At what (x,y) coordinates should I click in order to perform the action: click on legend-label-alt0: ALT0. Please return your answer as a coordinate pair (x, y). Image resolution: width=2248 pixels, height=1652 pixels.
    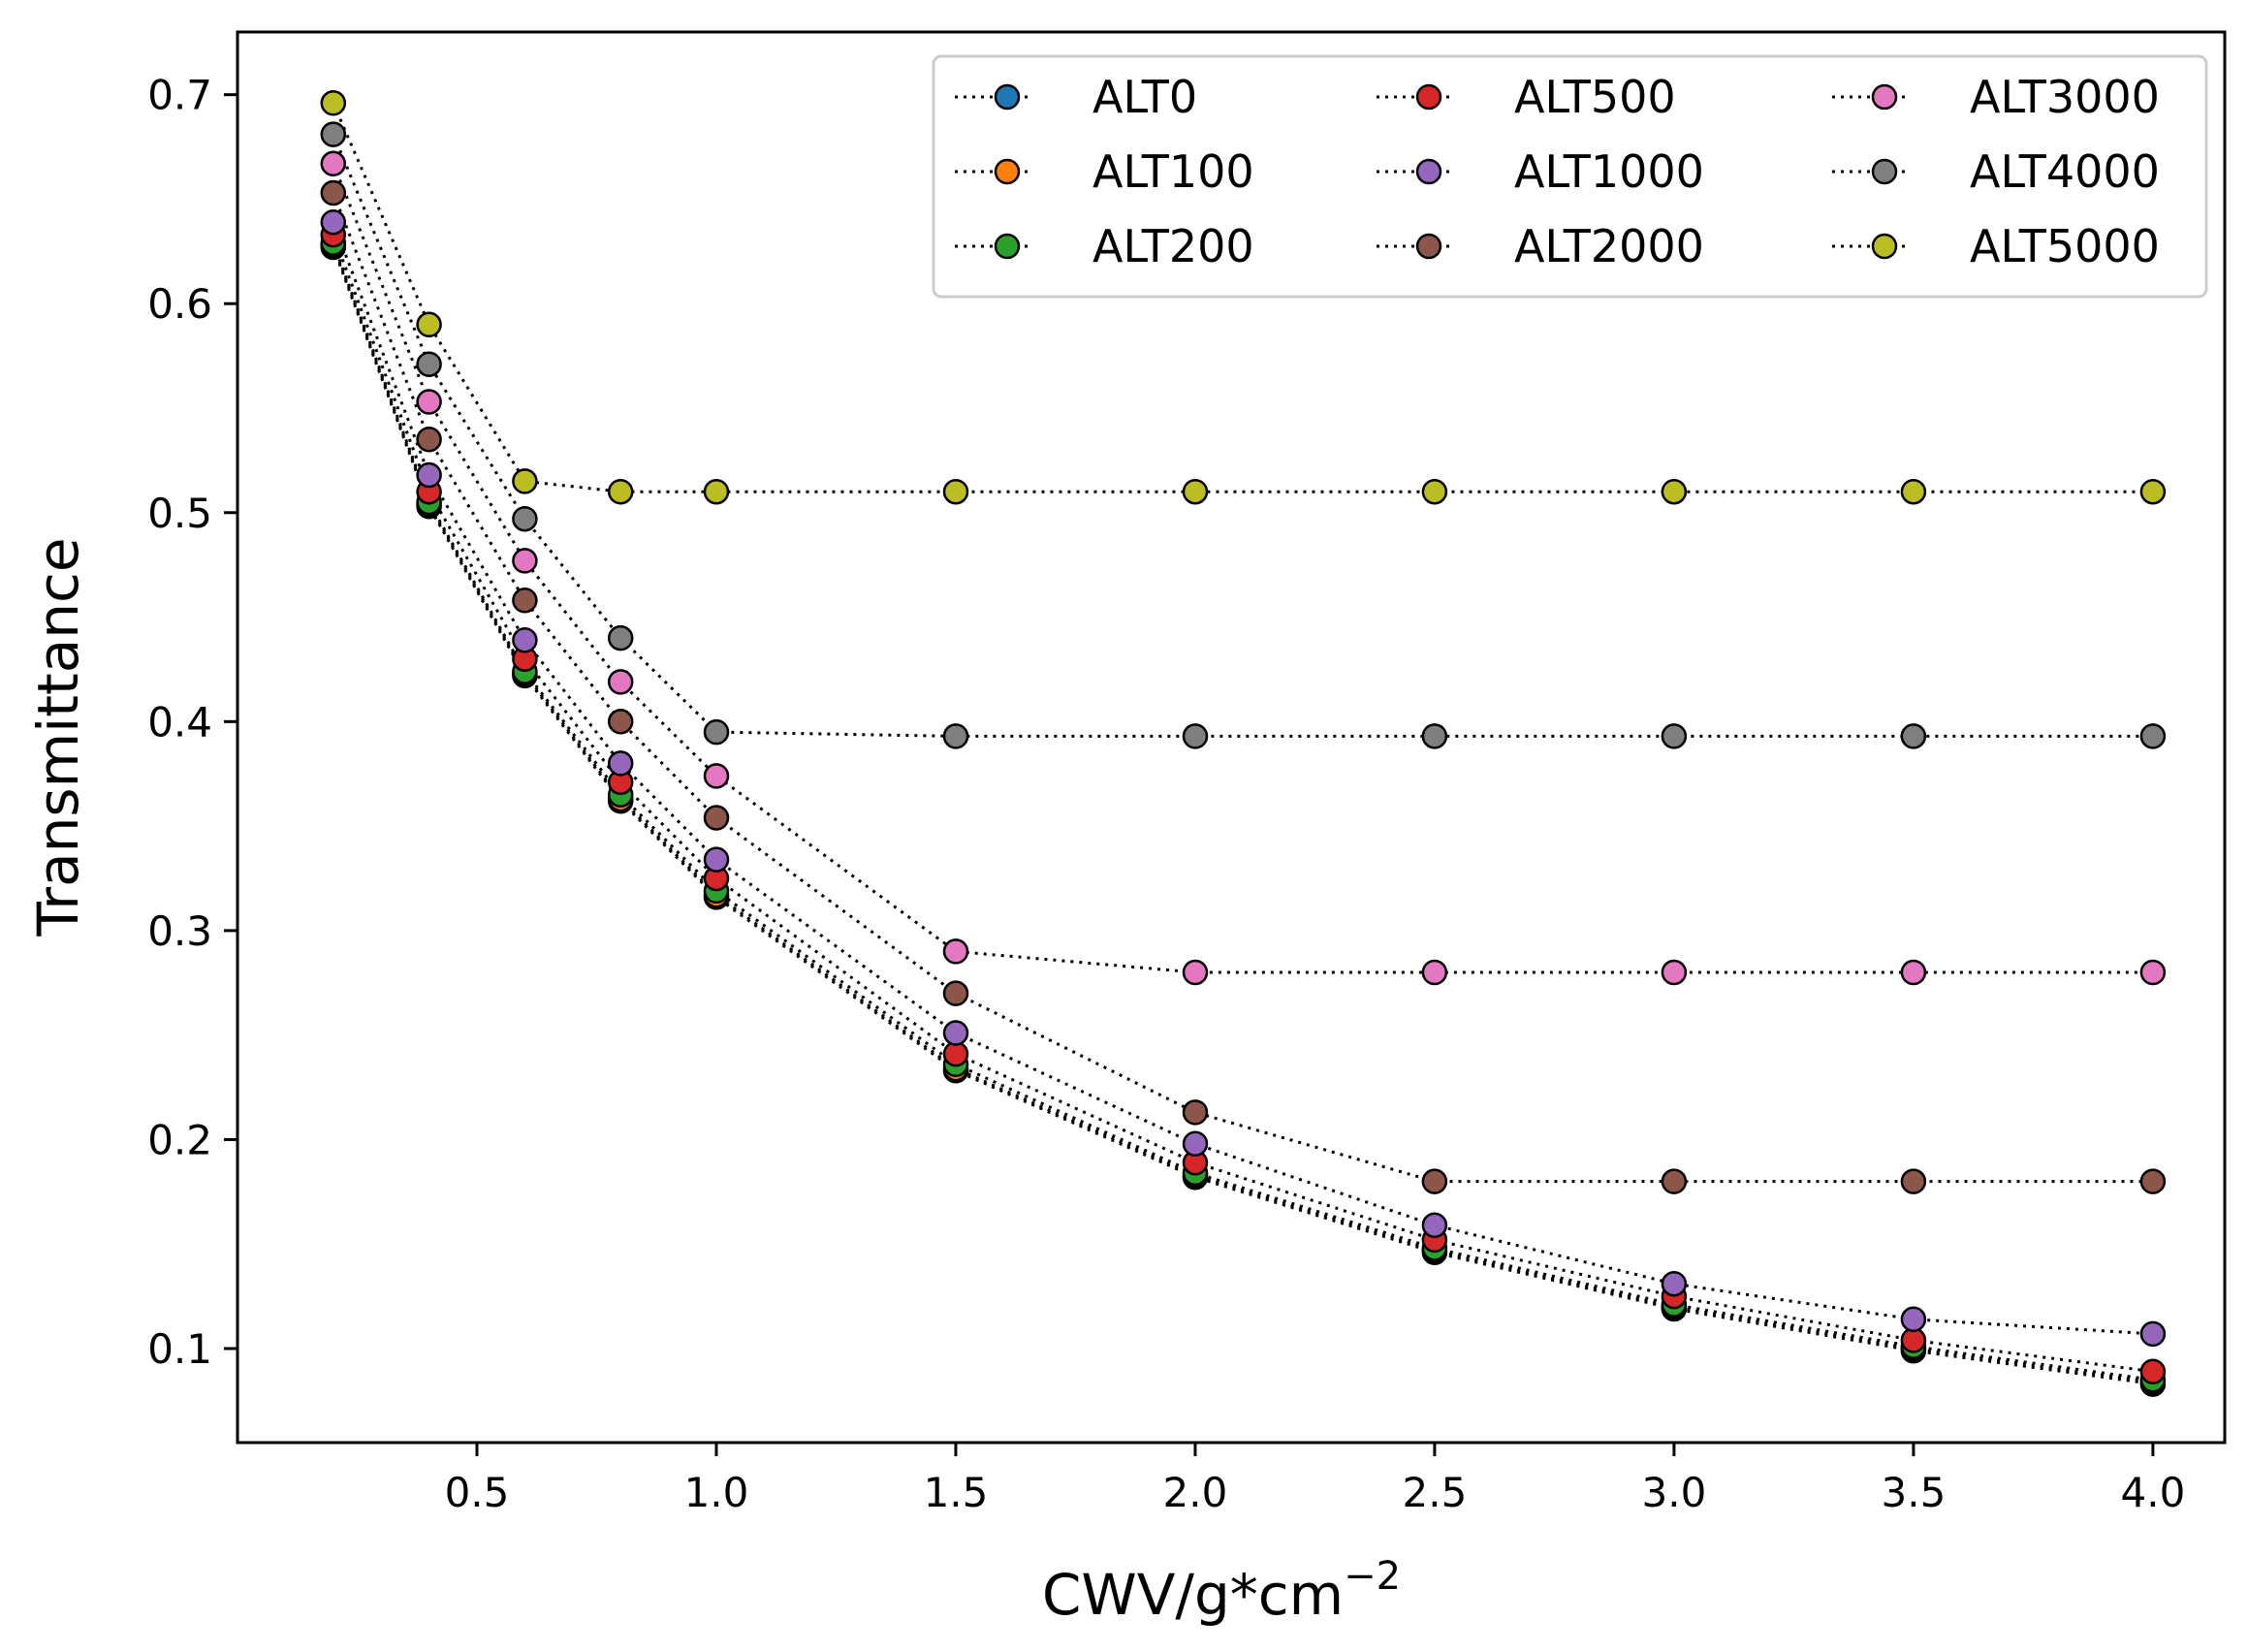
    Looking at the image, I should click on (1144, 97).